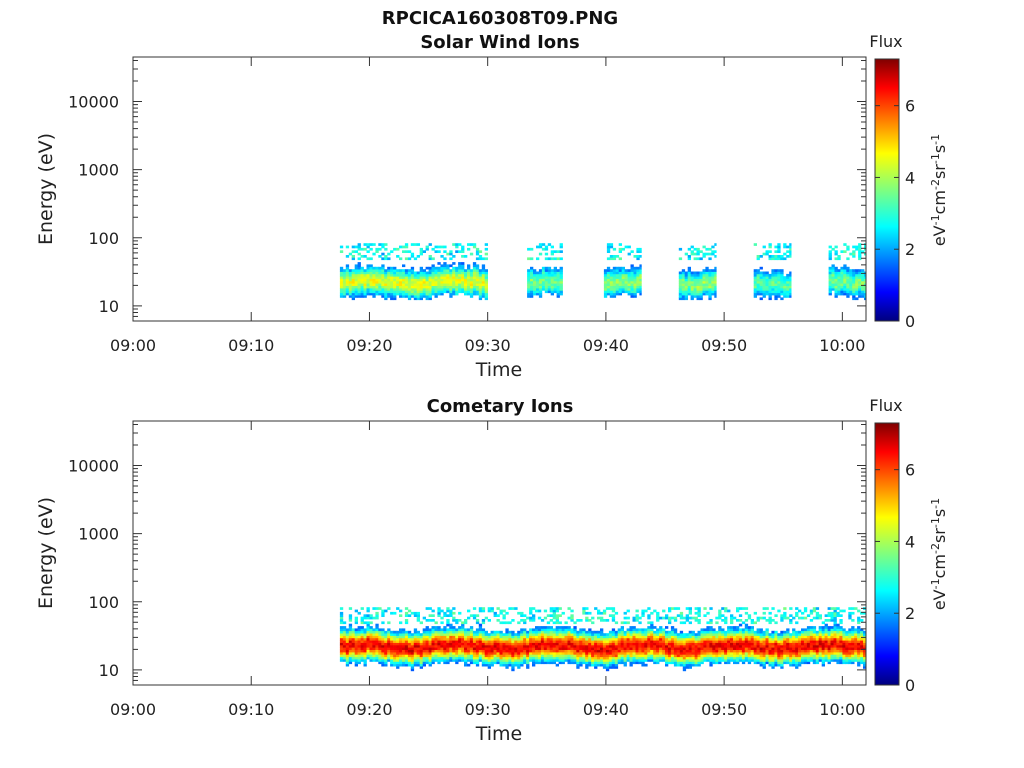  What do you see at coordinates (724, 345) in the screenshot?
I see `x-tick-label: 09:50` at bounding box center [724, 345].